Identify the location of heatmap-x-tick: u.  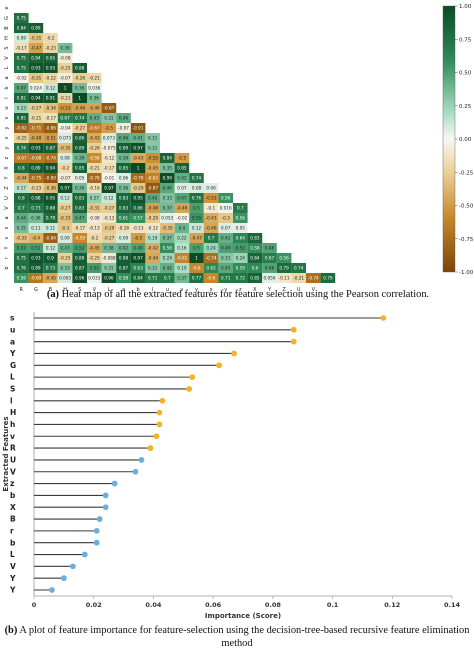
(167, 290).